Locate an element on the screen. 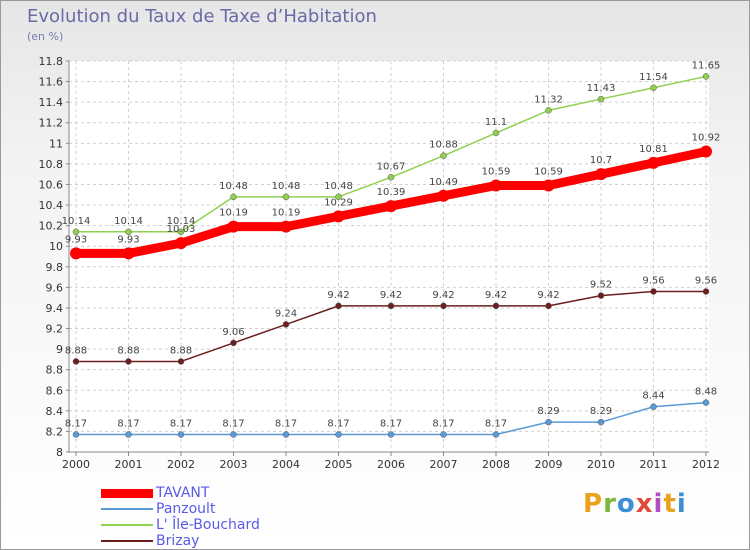 The width and height of the screenshot is (750, 550). data-label: 10.7 is located at coordinates (601, 160).